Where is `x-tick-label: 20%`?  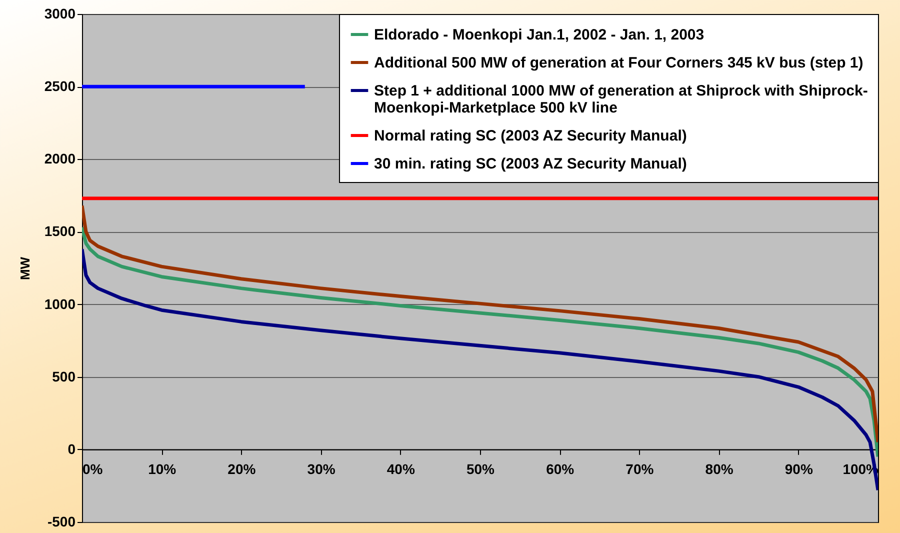
x-tick-label: 20% is located at coordinates (242, 468).